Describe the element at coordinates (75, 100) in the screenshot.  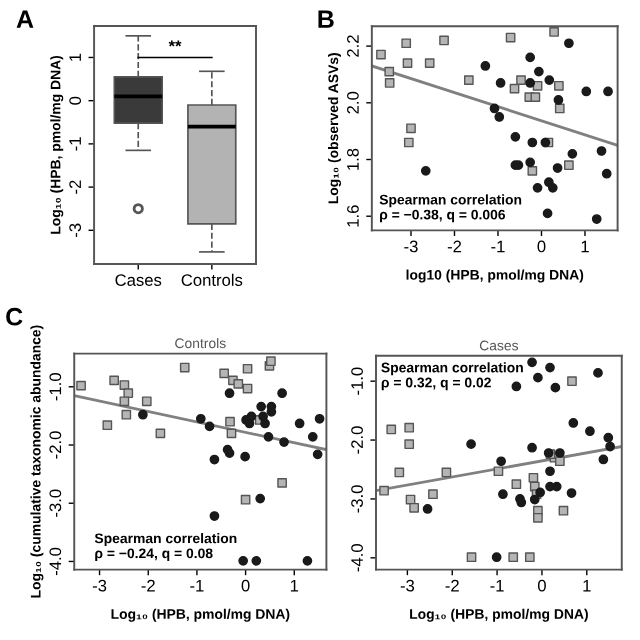
I see `y-tick-label: 0` at that location.